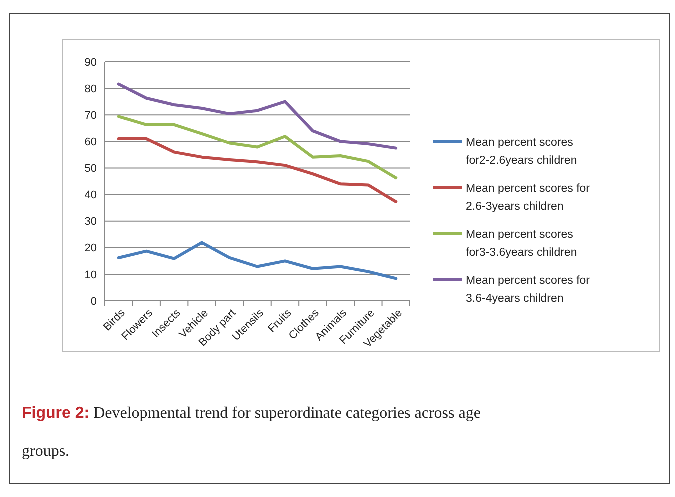 This screenshot has height=497, width=675. What do you see at coordinates (90, 142) in the screenshot?
I see `y-tick-label: 60` at bounding box center [90, 142].